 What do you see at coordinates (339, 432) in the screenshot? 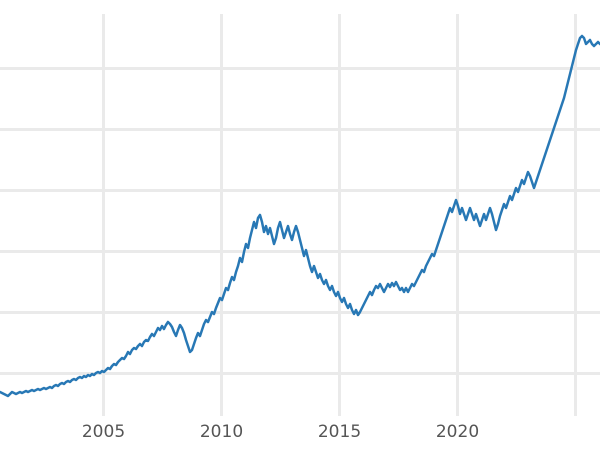
I see `xtick-label-2015: 2015` at bounding box center [339, 432].